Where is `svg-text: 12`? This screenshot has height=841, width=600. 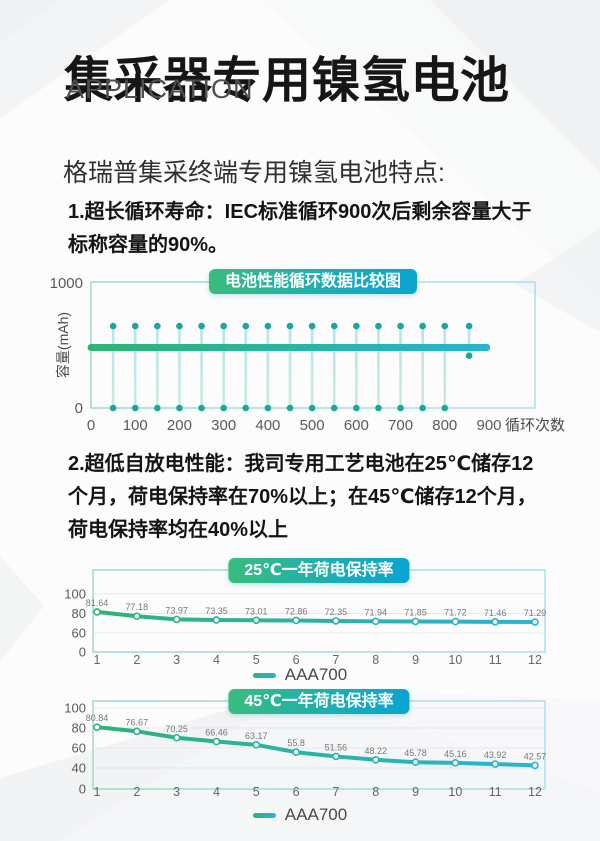 svg-text: 12 is located at coordinates (535, 660).